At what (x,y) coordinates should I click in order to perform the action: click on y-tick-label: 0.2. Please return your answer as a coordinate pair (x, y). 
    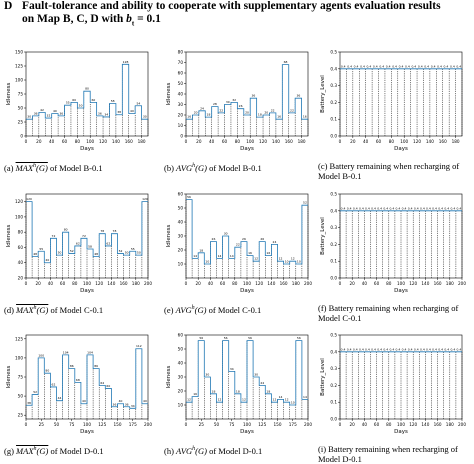
    Looking at the image, I should click on (333, 102).